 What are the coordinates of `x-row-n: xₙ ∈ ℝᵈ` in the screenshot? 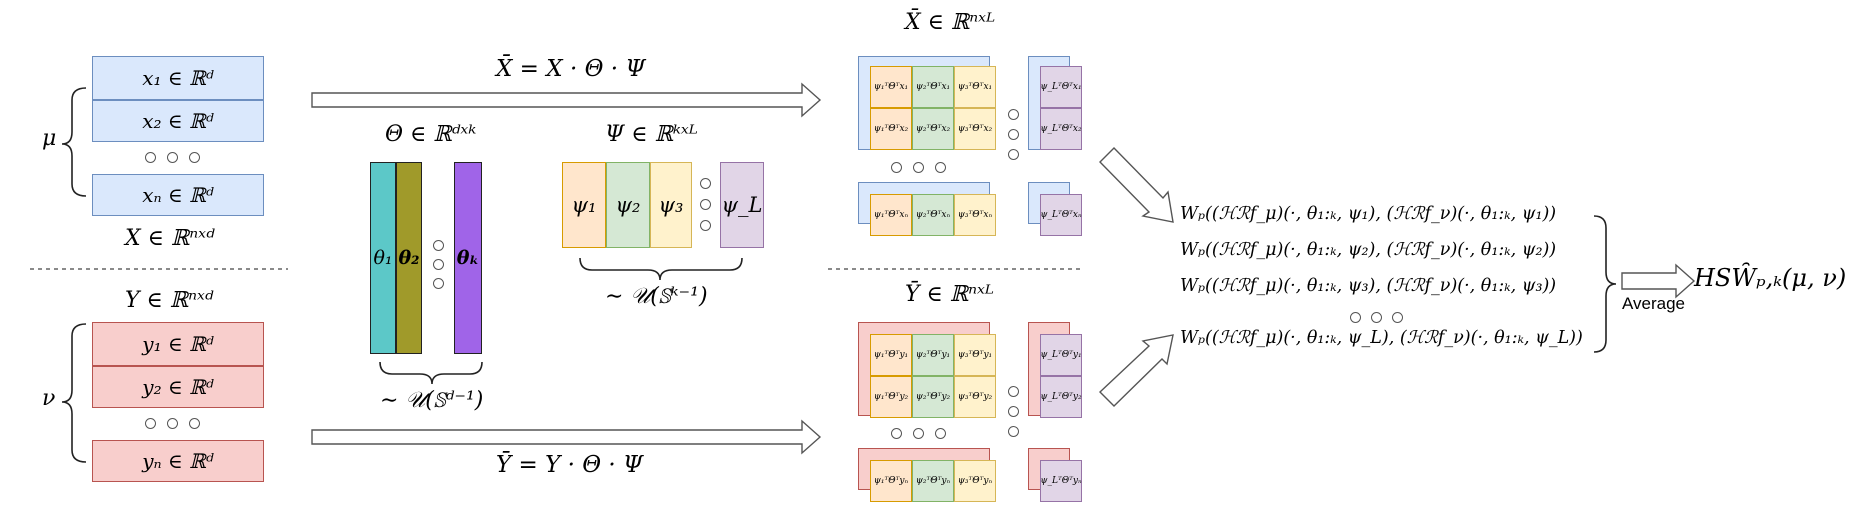 It's located at (178, 195).